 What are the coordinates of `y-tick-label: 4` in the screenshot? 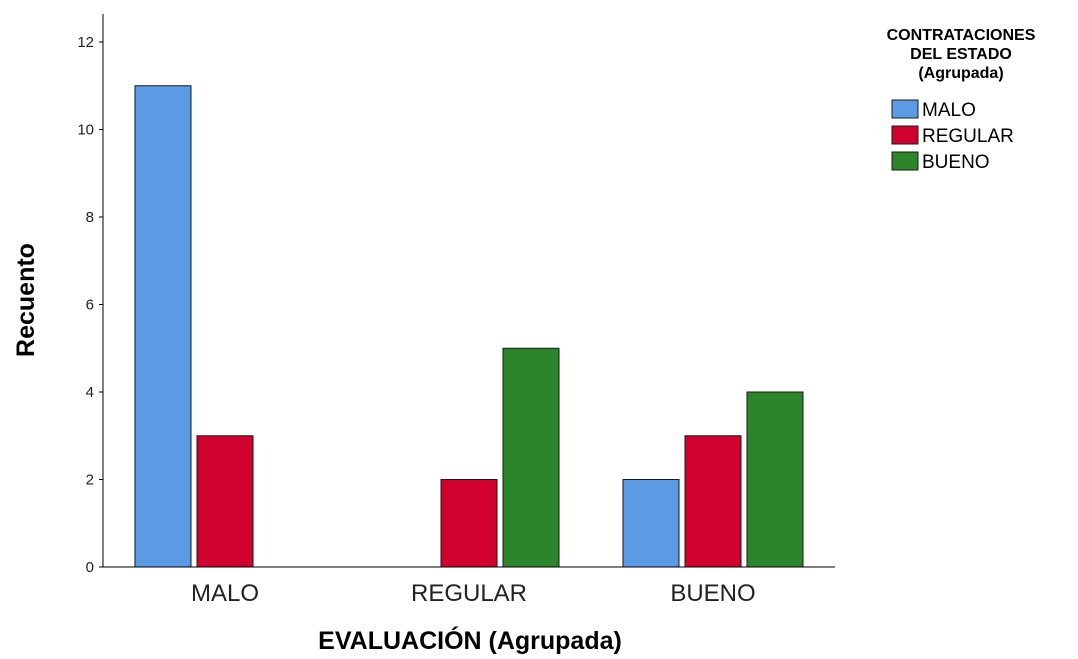 It's located at (90, 392).